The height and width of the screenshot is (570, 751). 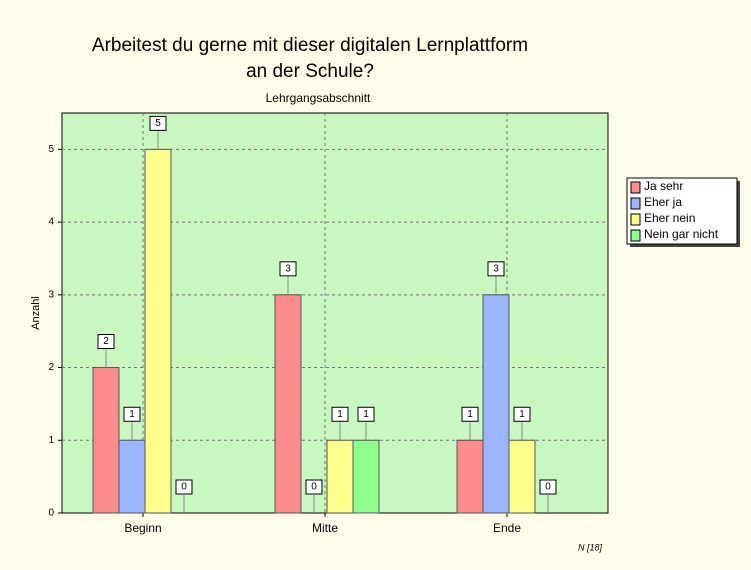 I want to click on x-tick-label: Mitte, so click(x=325, y=528).